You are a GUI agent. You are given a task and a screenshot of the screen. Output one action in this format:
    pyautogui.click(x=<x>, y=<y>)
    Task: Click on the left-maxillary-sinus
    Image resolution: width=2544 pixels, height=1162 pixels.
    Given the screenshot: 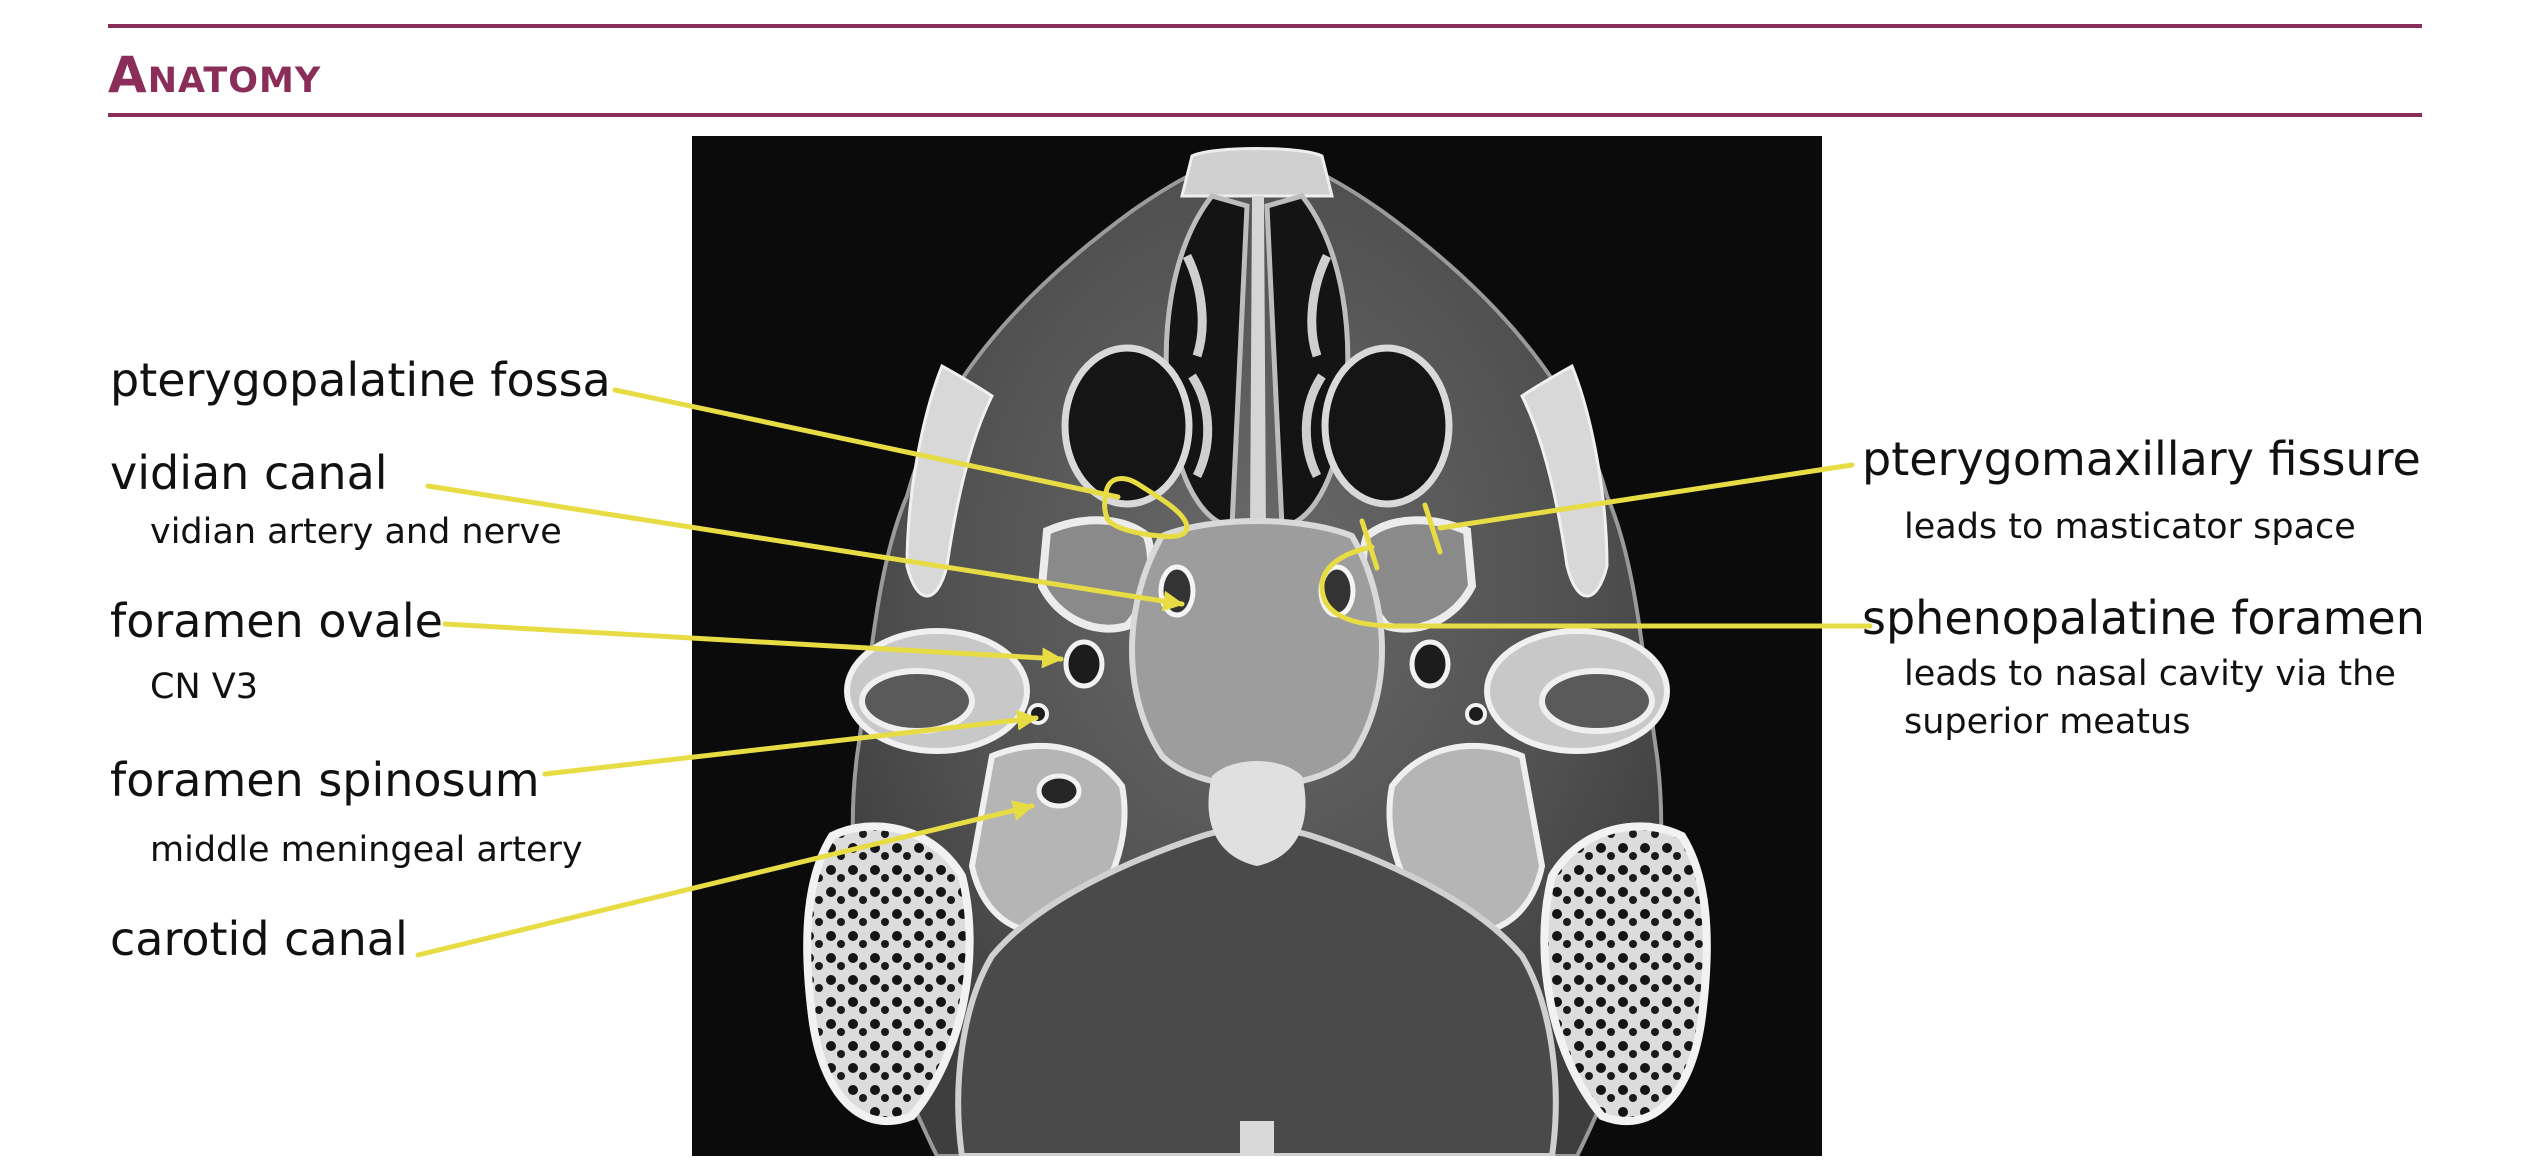 What is the action you would take?
    pyautogui.click(x=1127, y=426)
    